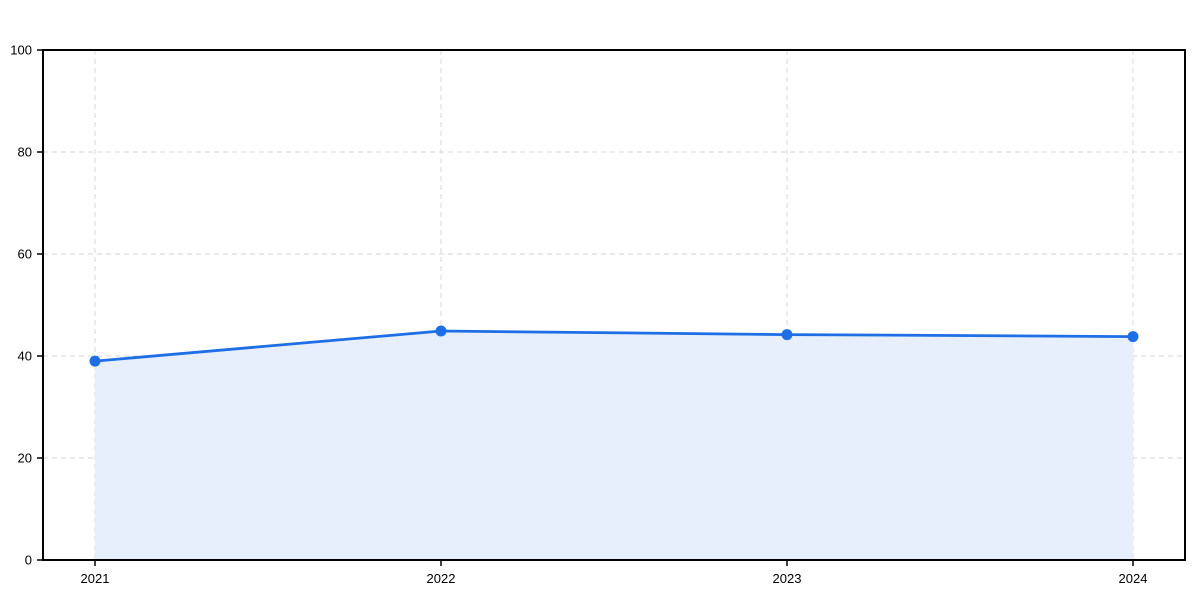  Describe the element at coordinates (441, 578) in the screenshot. I see `x-tick-label: 2022` at that location.